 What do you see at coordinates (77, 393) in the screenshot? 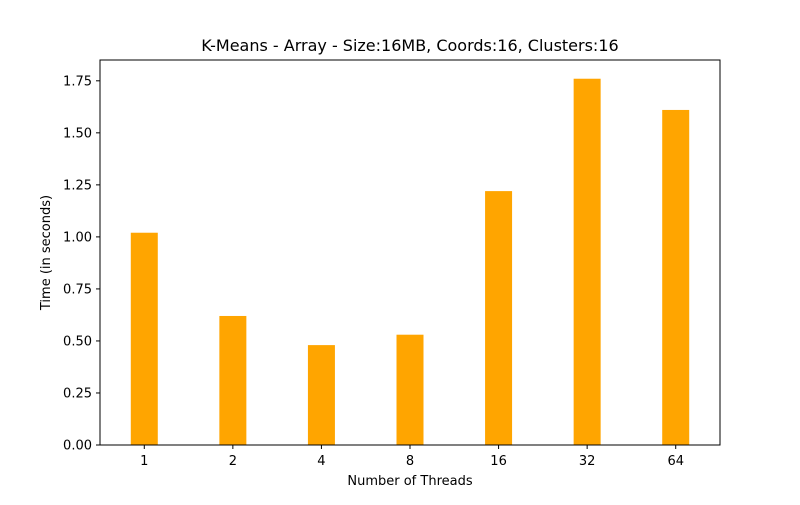
I see `y-tick-label-0.25: 0.25` at bounding box center [77, 393].